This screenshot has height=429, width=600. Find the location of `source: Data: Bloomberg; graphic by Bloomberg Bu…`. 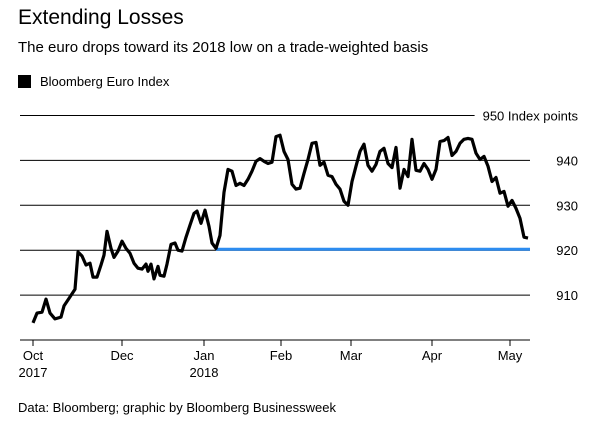

source: Data: Bloomberg; graphic by Bloomberg Bu… is located at coordinates (177, 407).